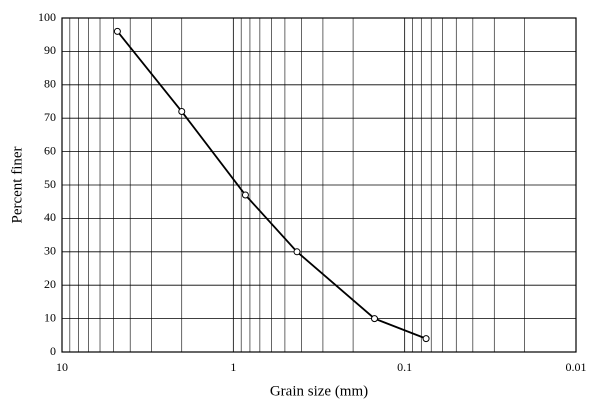  Describe the element at coordinates (50, 217) in the screenshot. I see `y-tick-label: 40` at that location.